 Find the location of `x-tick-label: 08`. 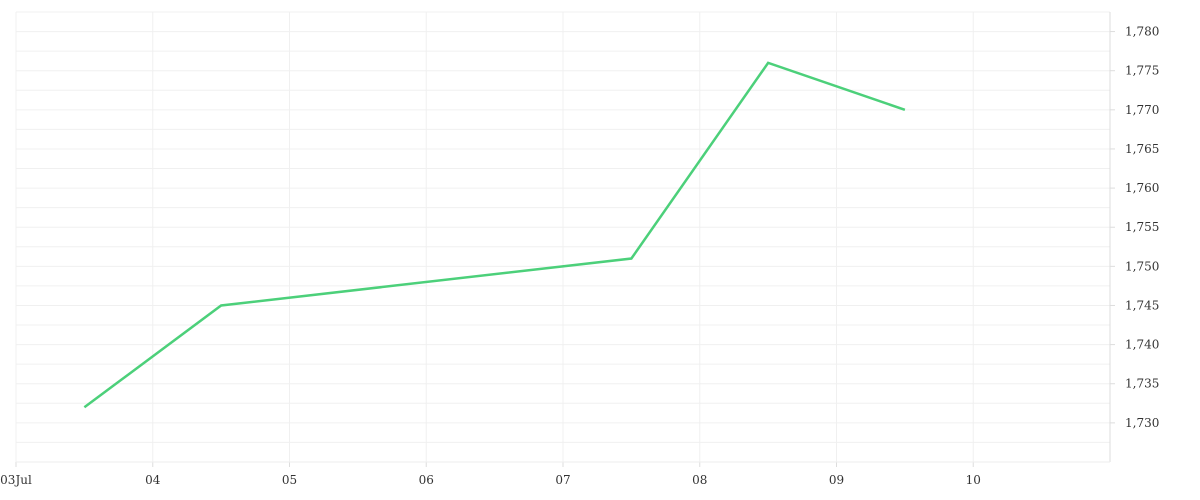

x-tick-label: 08 is located at coordinates (699, 480).